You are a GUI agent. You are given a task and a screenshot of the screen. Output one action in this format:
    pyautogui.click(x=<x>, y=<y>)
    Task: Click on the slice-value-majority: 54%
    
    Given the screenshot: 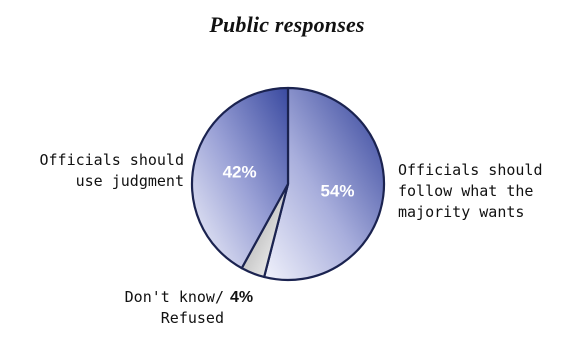 What is the action you would take?
    pyautogui.click(x=337, y=190)
    